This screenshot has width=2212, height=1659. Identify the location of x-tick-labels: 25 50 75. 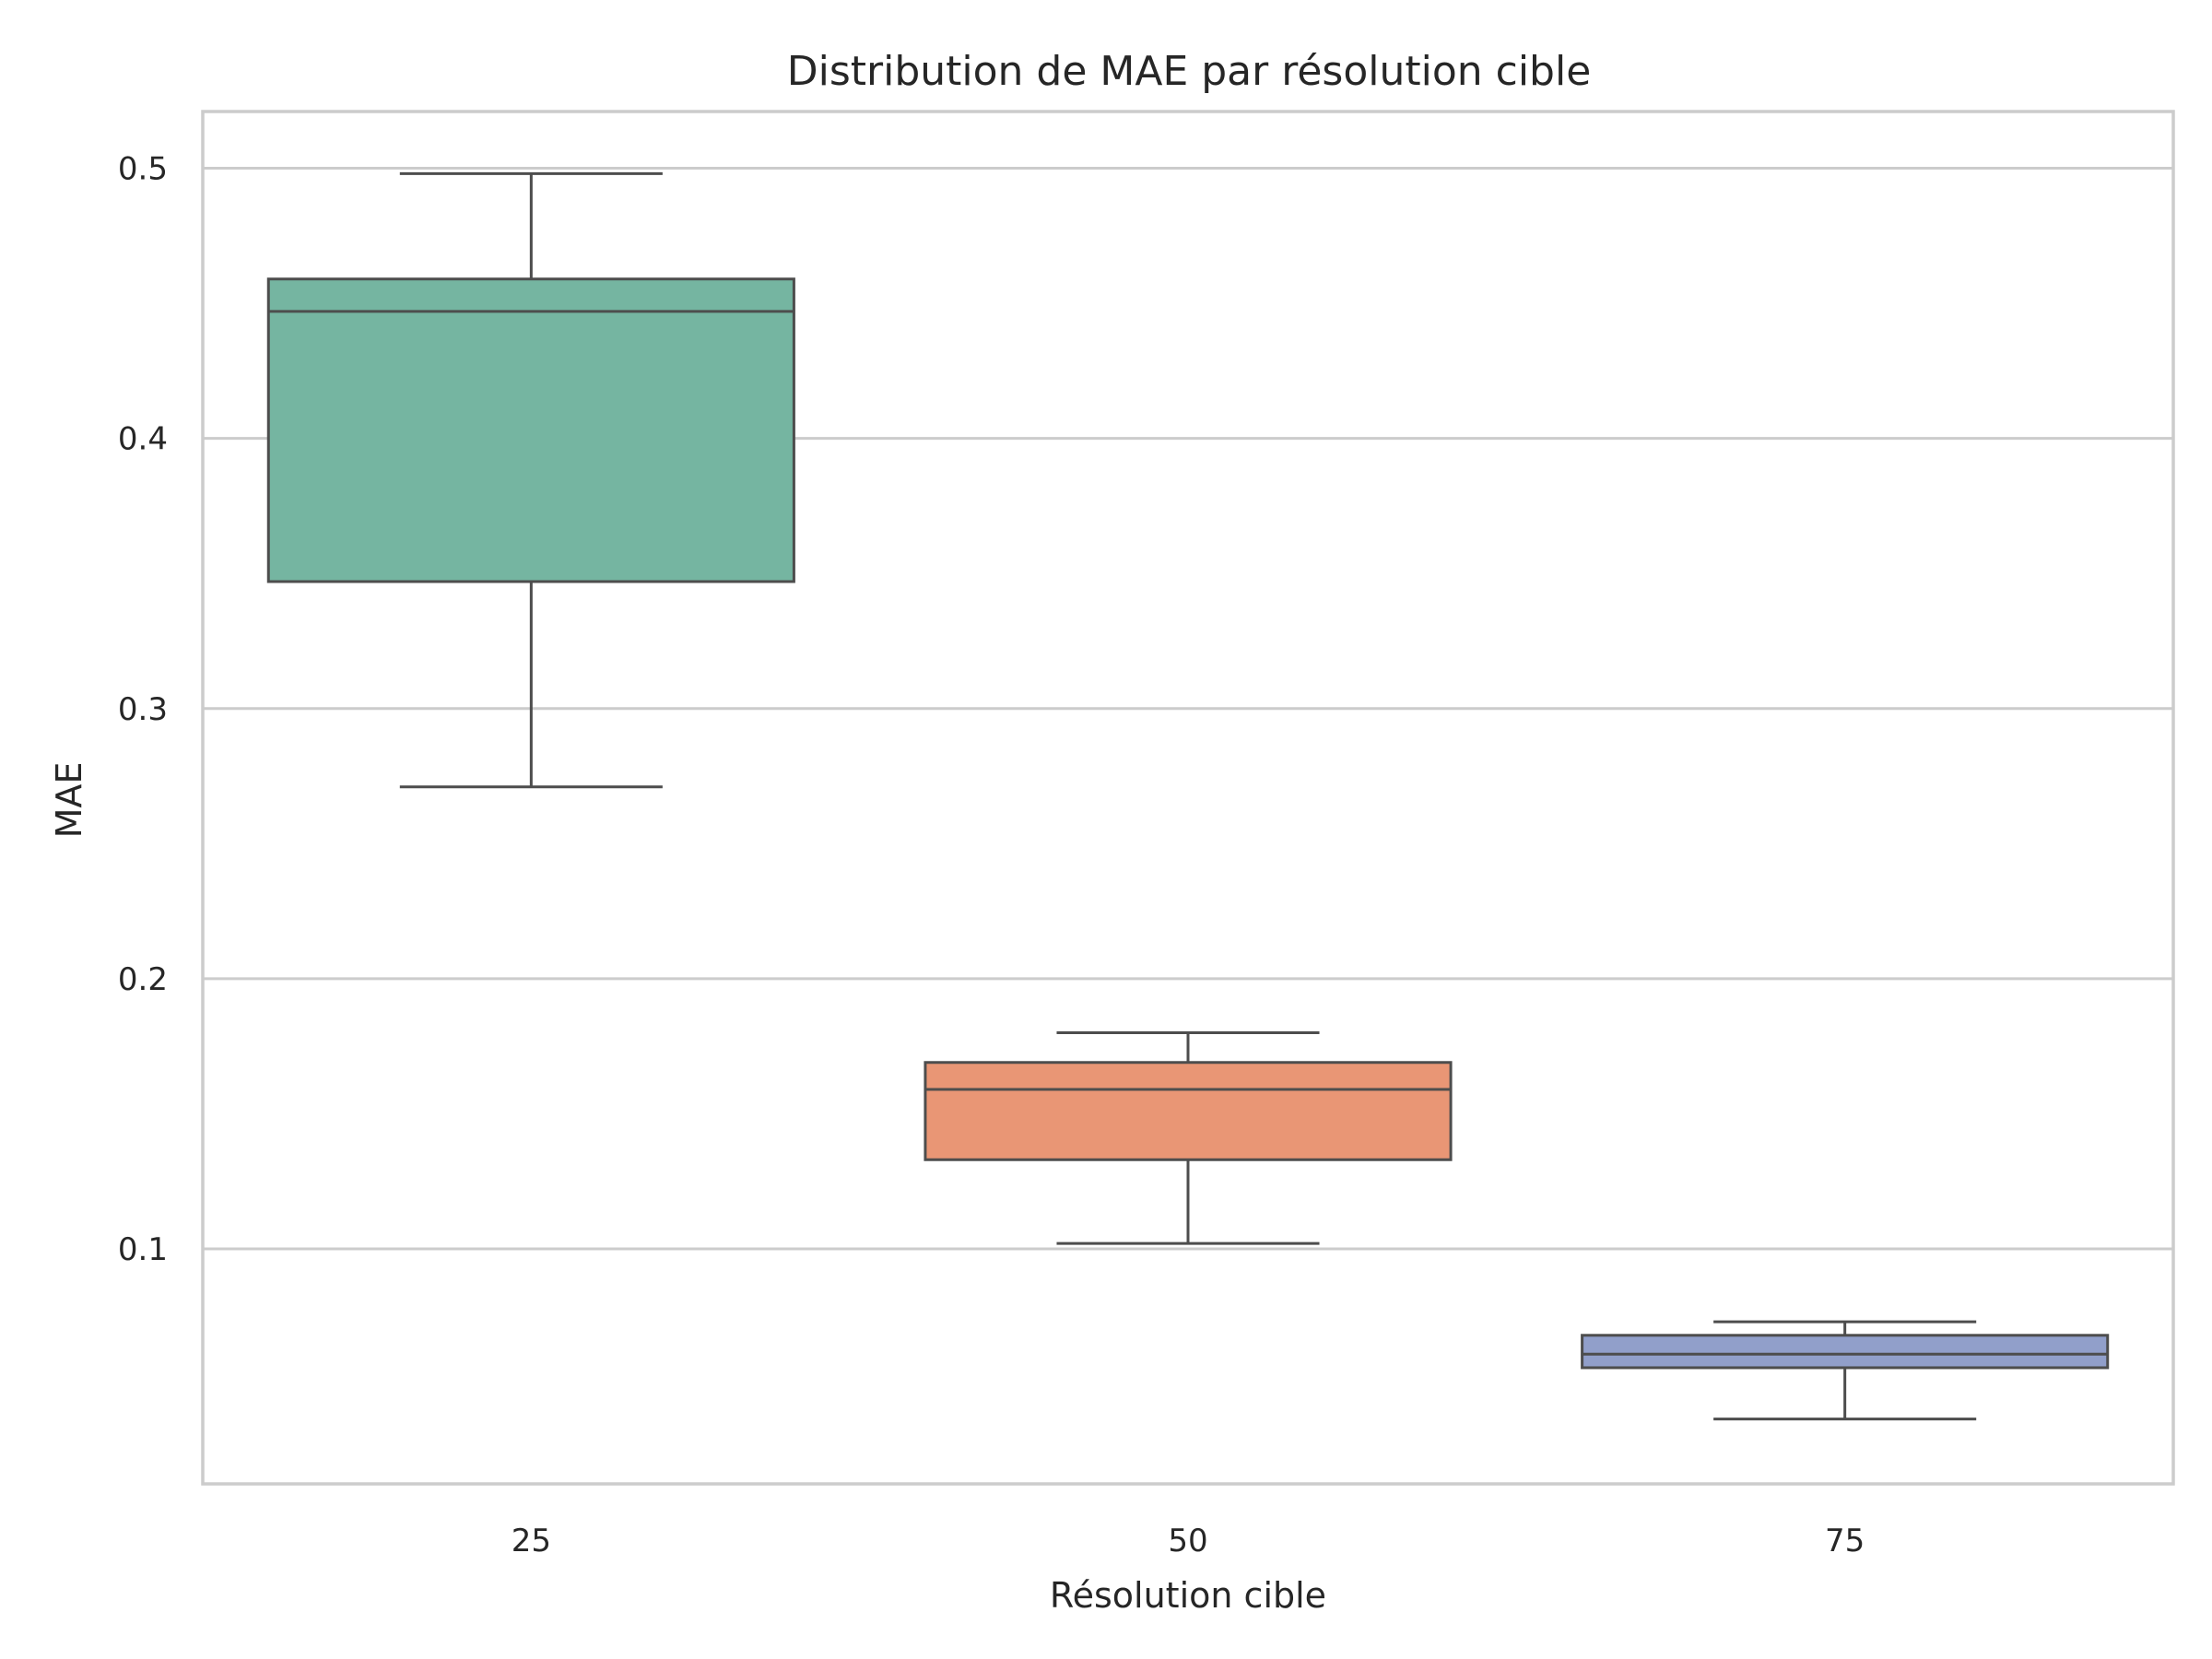
(1188, 1541).